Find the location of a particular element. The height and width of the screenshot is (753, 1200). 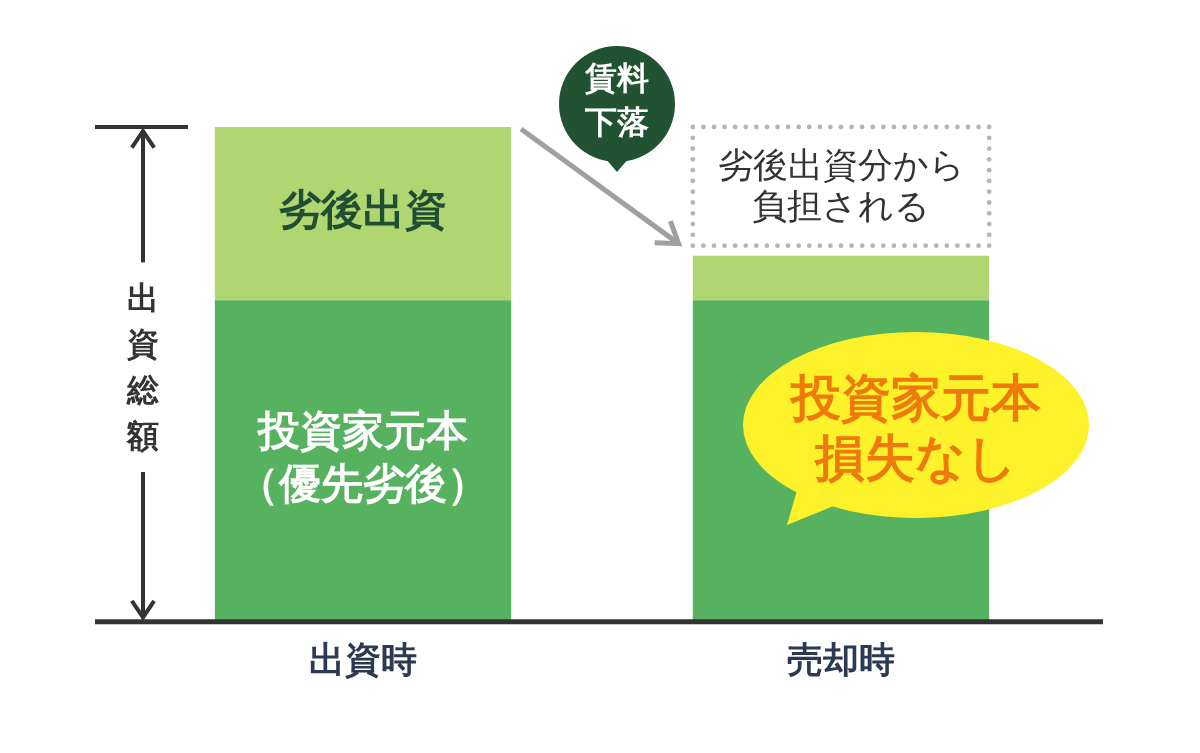

y-axis-title: 出資総額 is located at coordinates (143, 366).